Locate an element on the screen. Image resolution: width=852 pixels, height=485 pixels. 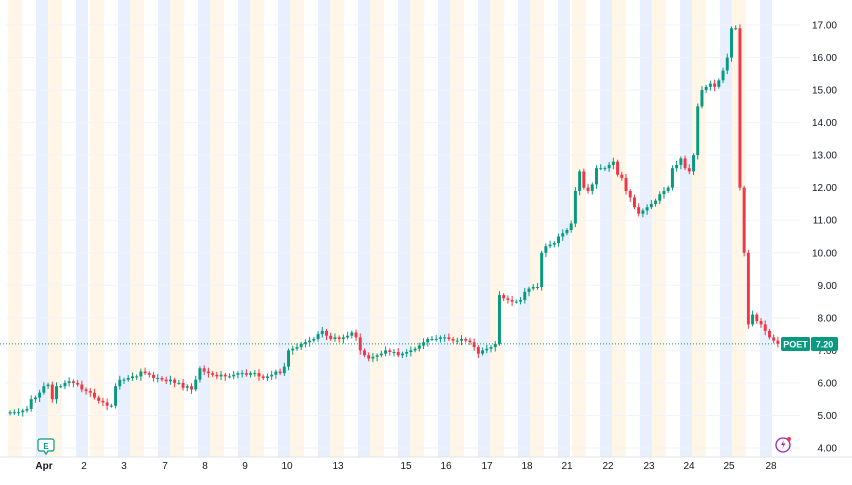
date-tick-label: 9 is located at coordinates (245, 466).